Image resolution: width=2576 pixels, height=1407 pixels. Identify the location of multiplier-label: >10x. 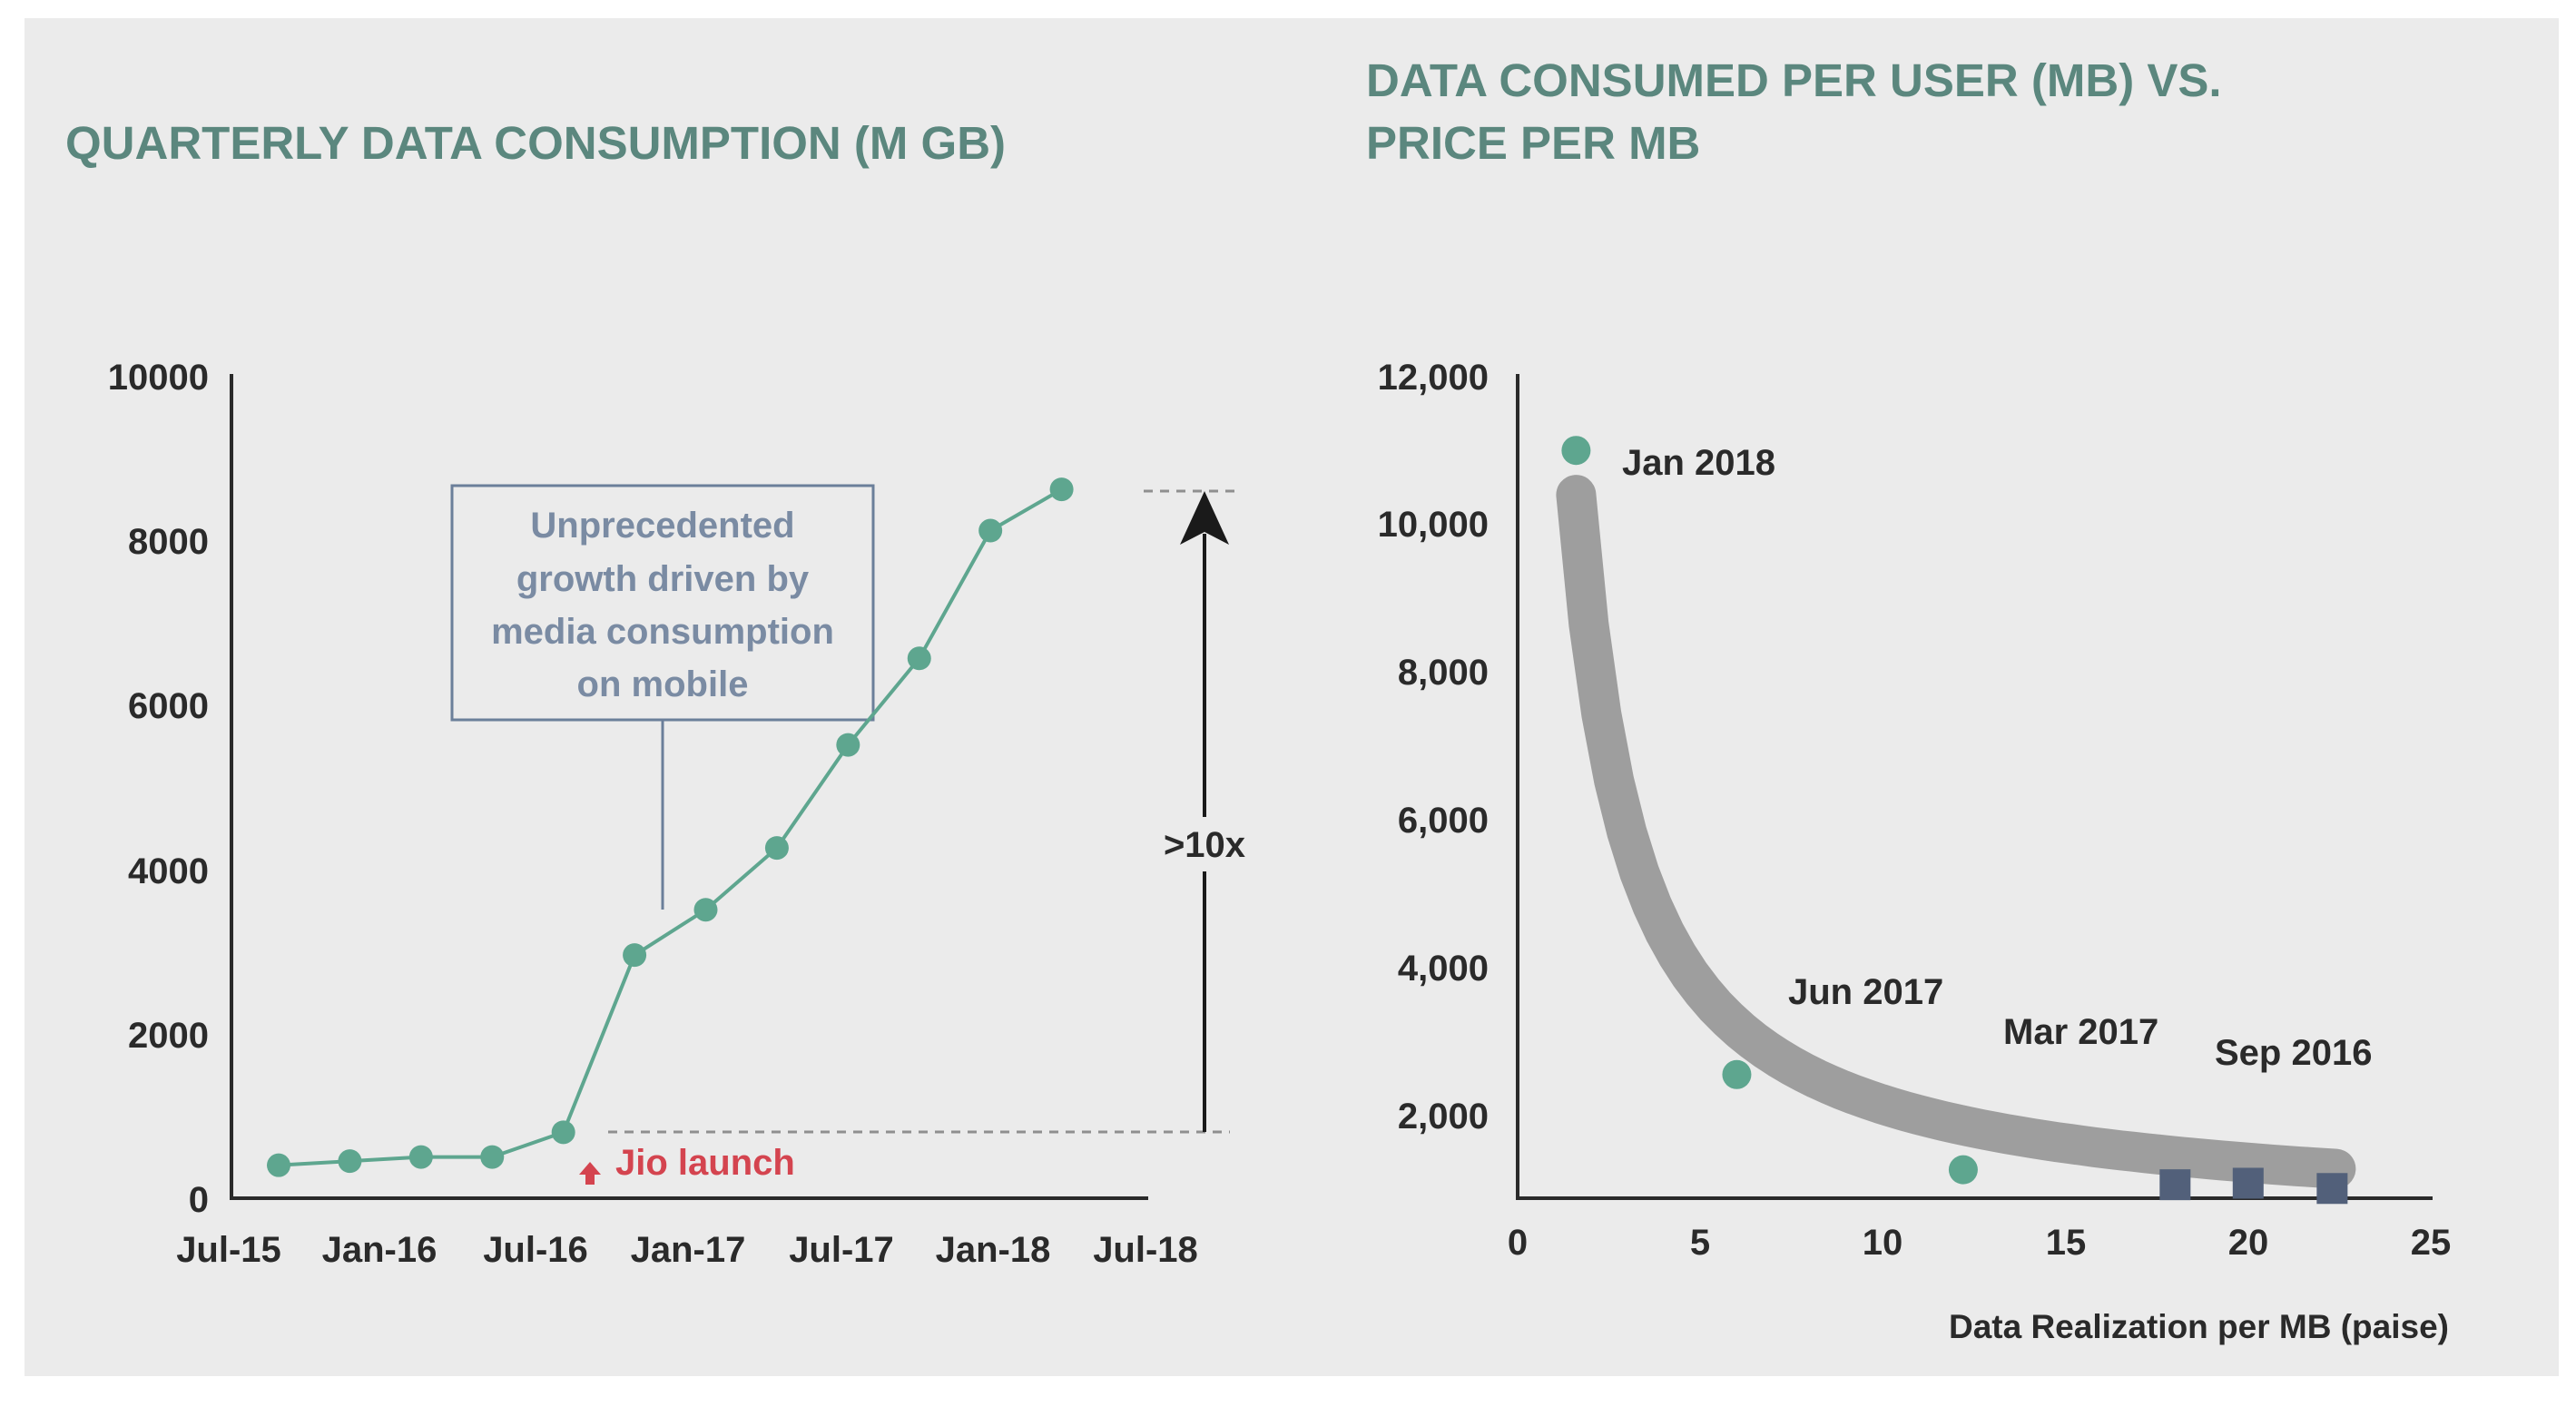
(1204, 845).